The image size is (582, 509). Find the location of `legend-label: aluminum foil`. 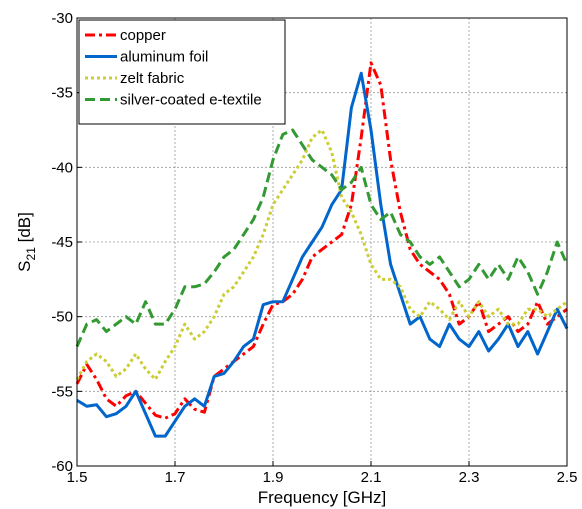

legend-label: aluminum foil is located at coordinates (164, 57).